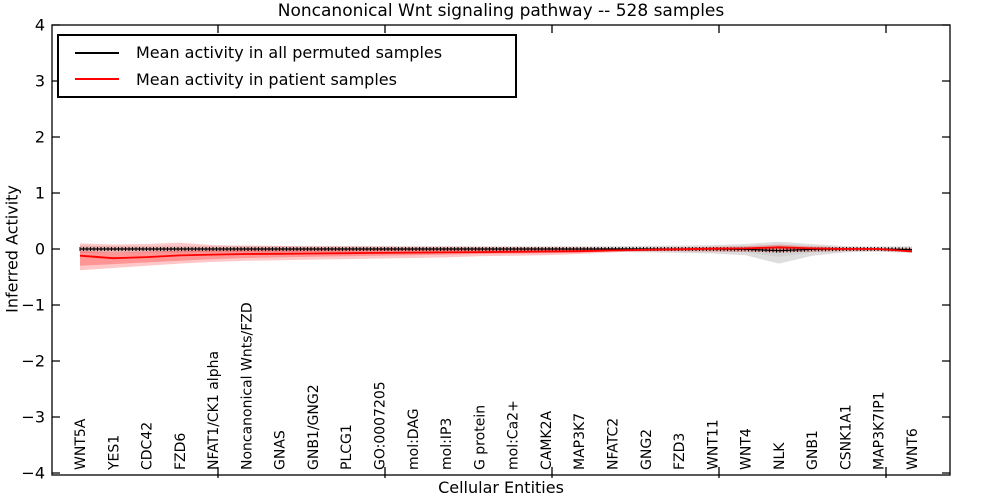 The width and height of the screenshot is (1000, 500). I want to click on legend-line-sample-red, so click(97, 79).